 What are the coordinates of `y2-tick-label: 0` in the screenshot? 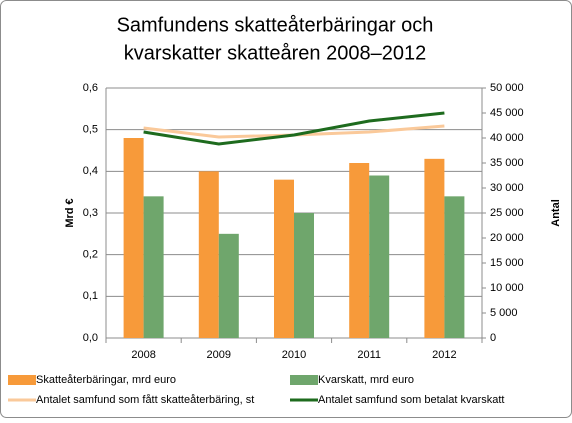 It's located at (493, 338).